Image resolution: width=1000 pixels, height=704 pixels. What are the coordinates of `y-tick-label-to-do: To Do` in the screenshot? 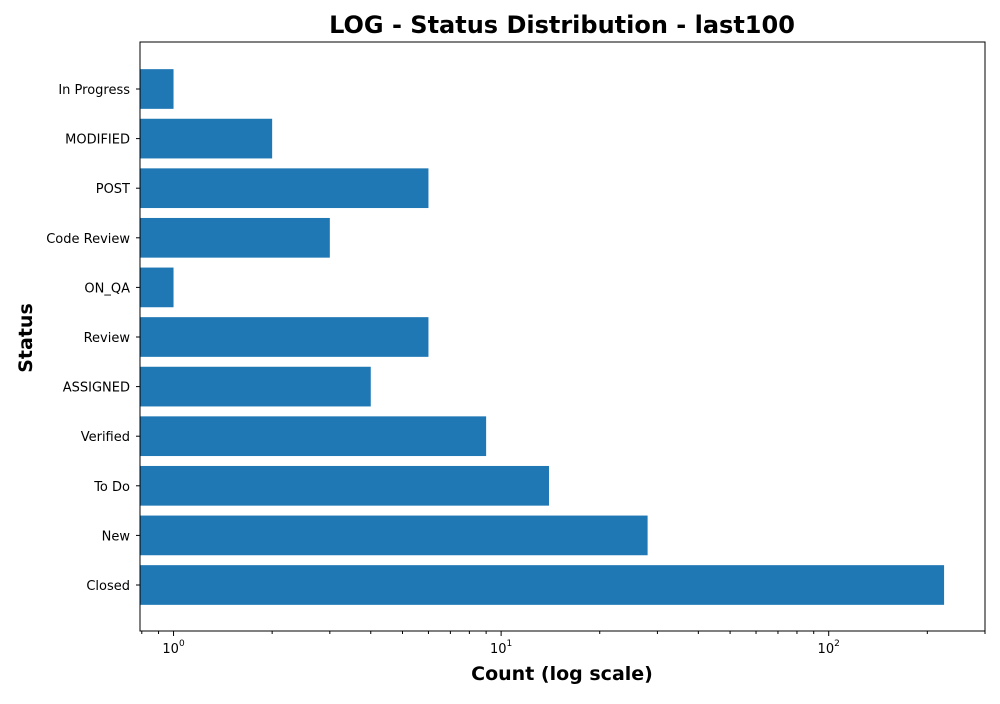 It's located at (111, 487).